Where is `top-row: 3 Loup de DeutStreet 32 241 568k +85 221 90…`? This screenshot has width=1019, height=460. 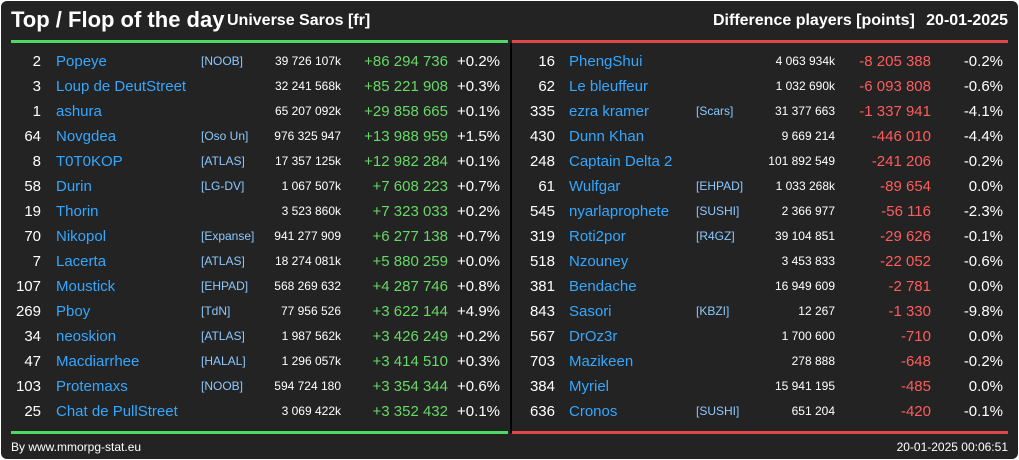 top-row: 3 Loup de DeutStreet 32 241 568k +85 221 90… is located at coordinates (255, 86).